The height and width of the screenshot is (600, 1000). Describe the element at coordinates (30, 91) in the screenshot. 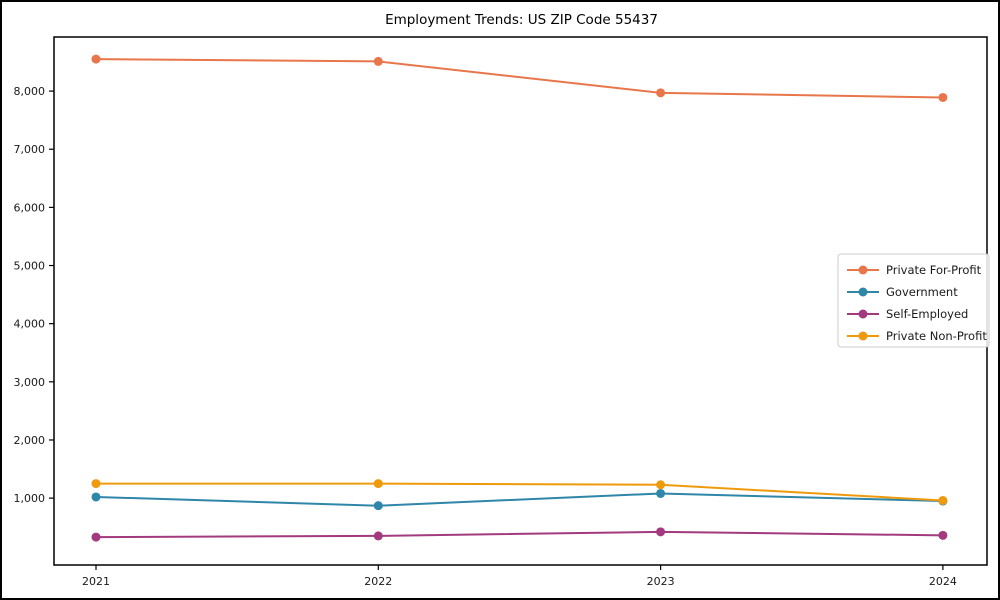

I see `y-tick-label: 8,000` at that location.